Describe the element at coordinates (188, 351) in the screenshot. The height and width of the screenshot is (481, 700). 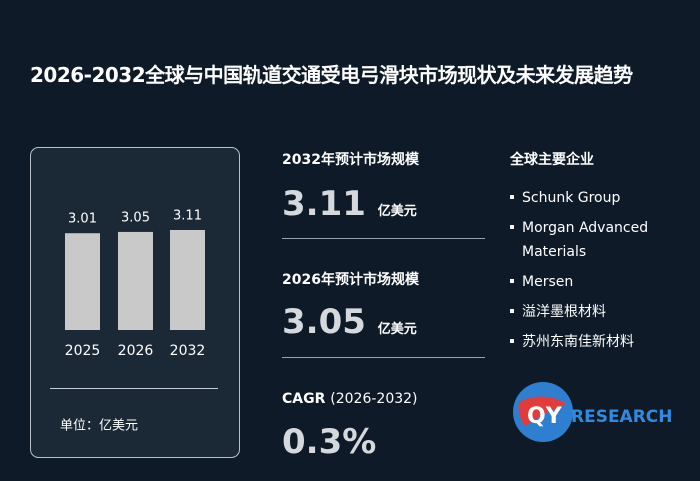
I see `x-tick-label: 2032` at that location.